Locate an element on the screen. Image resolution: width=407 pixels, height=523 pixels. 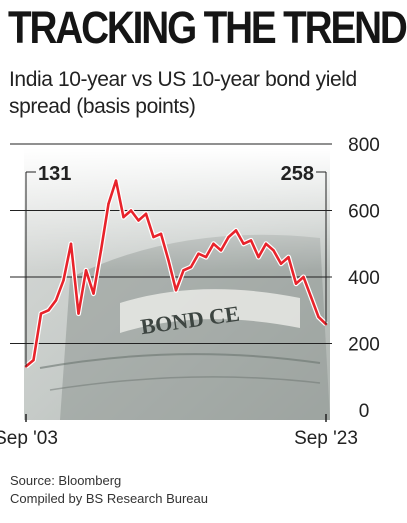
annotation-label: 258 is located at coordinates (297, 174).